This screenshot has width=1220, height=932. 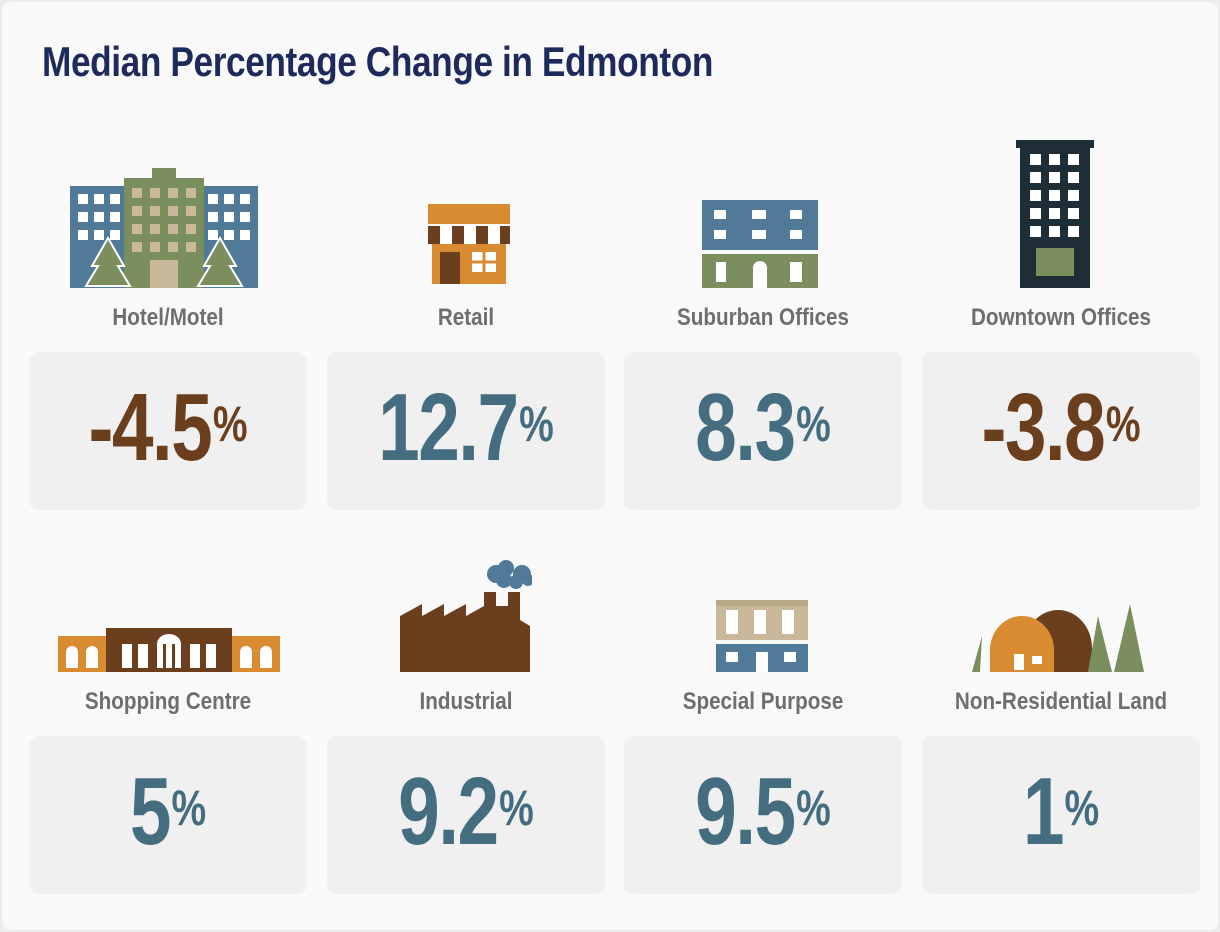 I want to click on value-box-suburban-offices: 8.3%, so click(x=763, y=431).